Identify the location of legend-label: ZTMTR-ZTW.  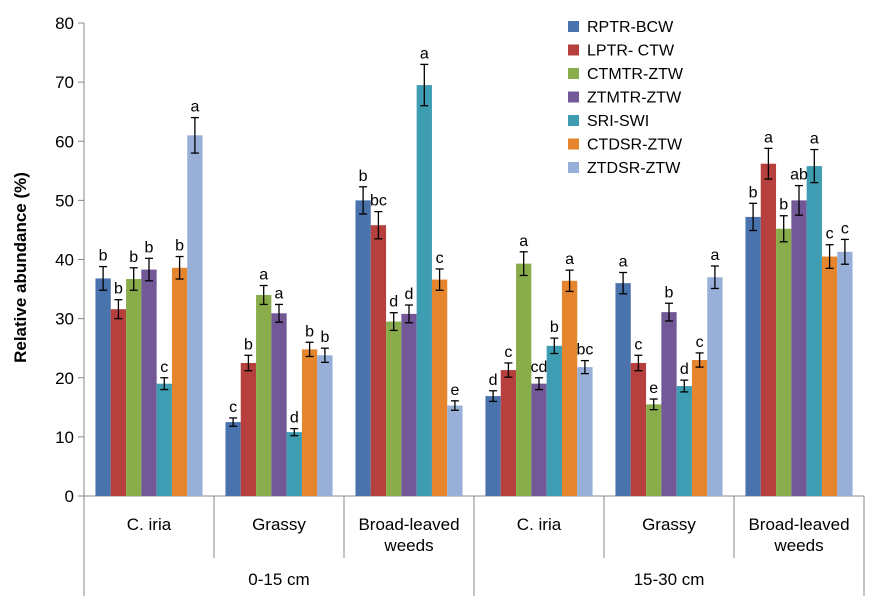
(634, 98).